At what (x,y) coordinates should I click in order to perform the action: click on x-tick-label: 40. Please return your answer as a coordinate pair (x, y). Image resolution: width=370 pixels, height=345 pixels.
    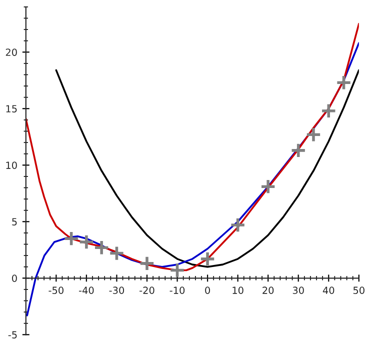
    Looking at the image, I should click on (328, 290).